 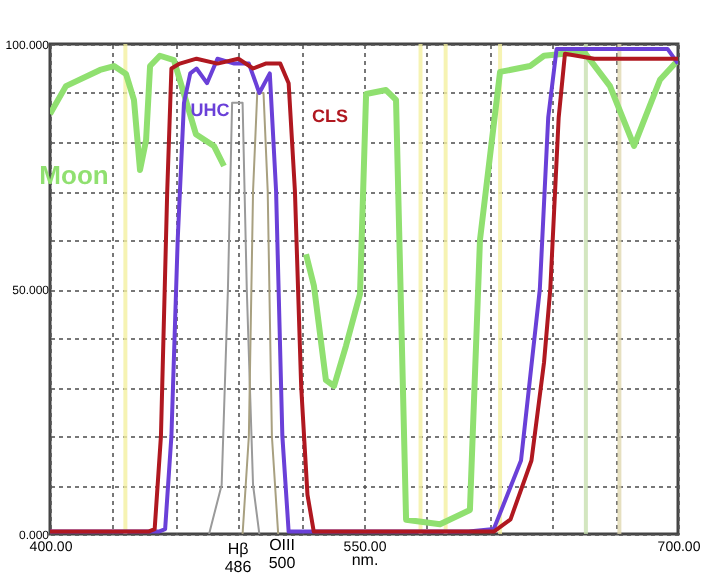 What do you see at coordinates (210, 110) in the screenshot?
I see `series-label: UHC` at bounding box center [210, 110].